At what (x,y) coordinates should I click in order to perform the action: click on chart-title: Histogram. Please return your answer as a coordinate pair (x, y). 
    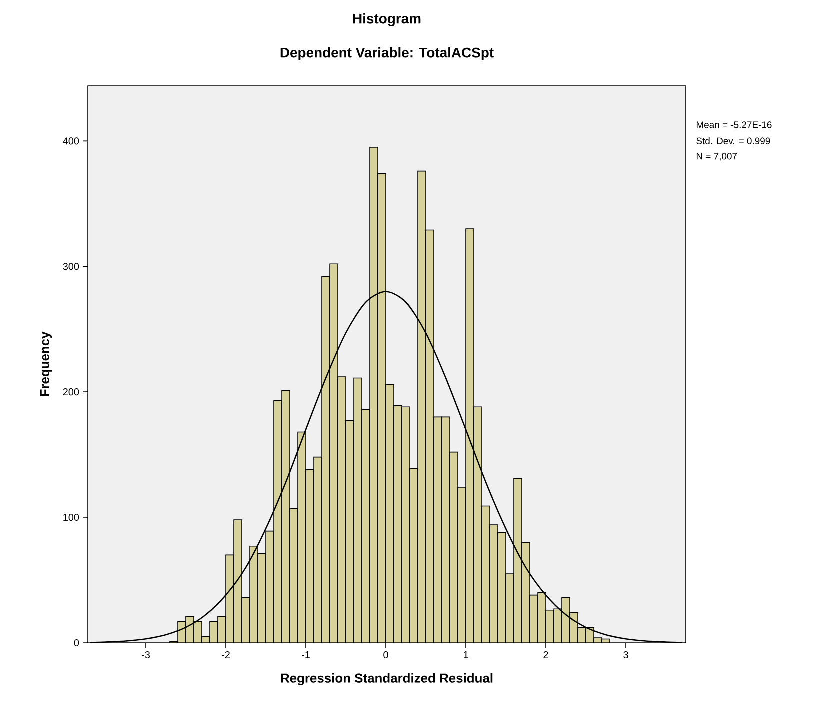
    Looking at the image, I should click on (387, 20).